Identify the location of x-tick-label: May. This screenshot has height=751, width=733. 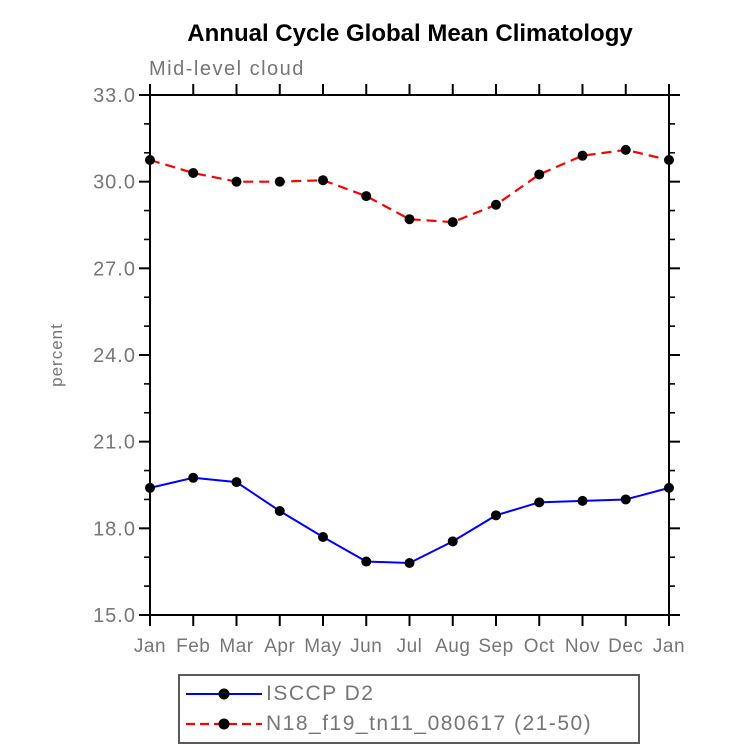
(322, 646).